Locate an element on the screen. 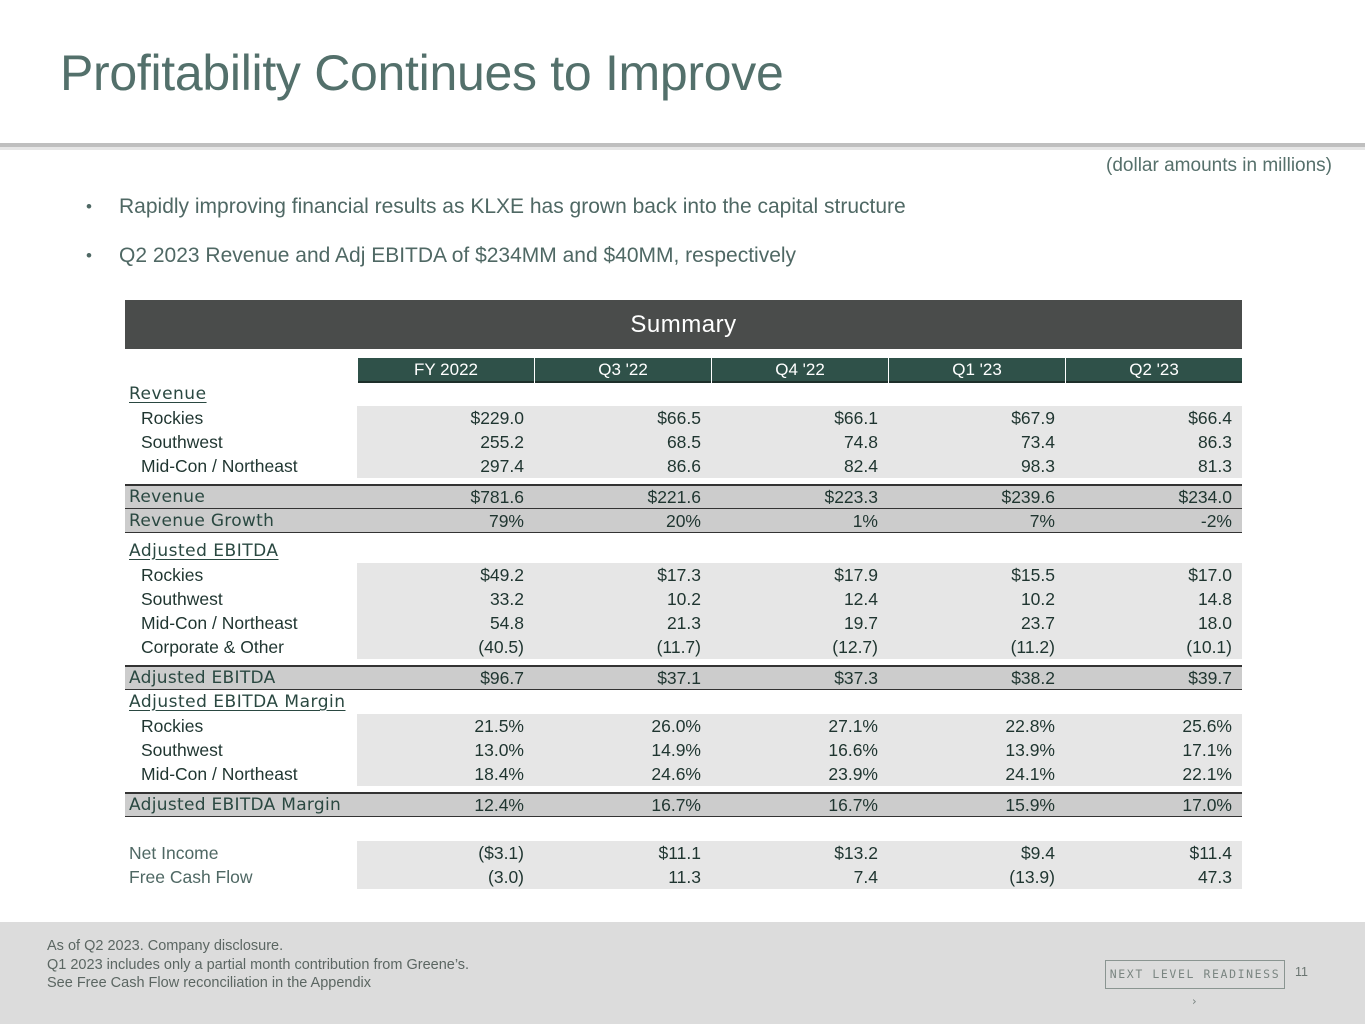  table-row: Rockies 21.5% 26.0% 27.1% 22.8% 25.6% is located at coordinates (683, 726).